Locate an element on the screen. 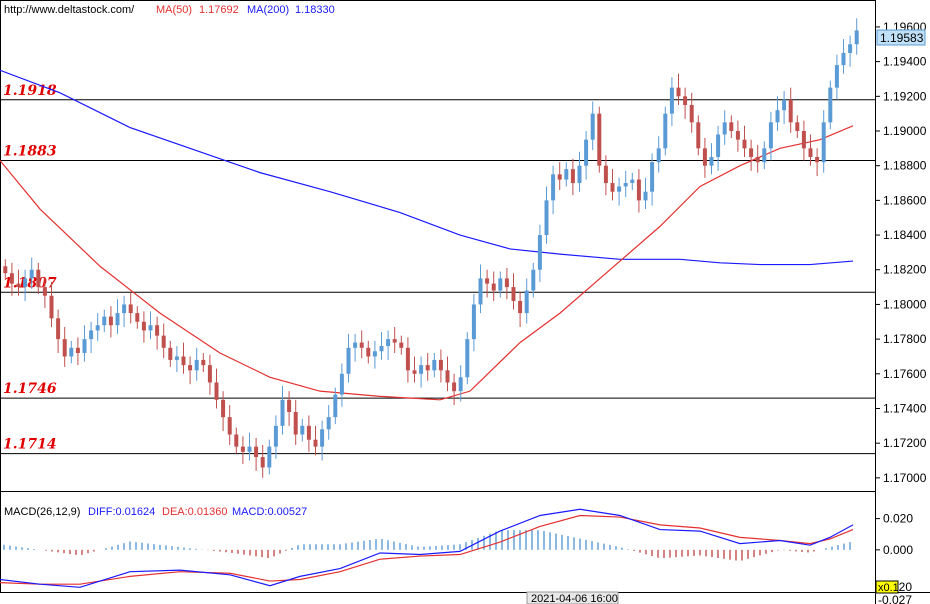 The width and height of the screenshot is (930, 604). price-tick-label: 1.19400 is located at coordinates (905, 62).